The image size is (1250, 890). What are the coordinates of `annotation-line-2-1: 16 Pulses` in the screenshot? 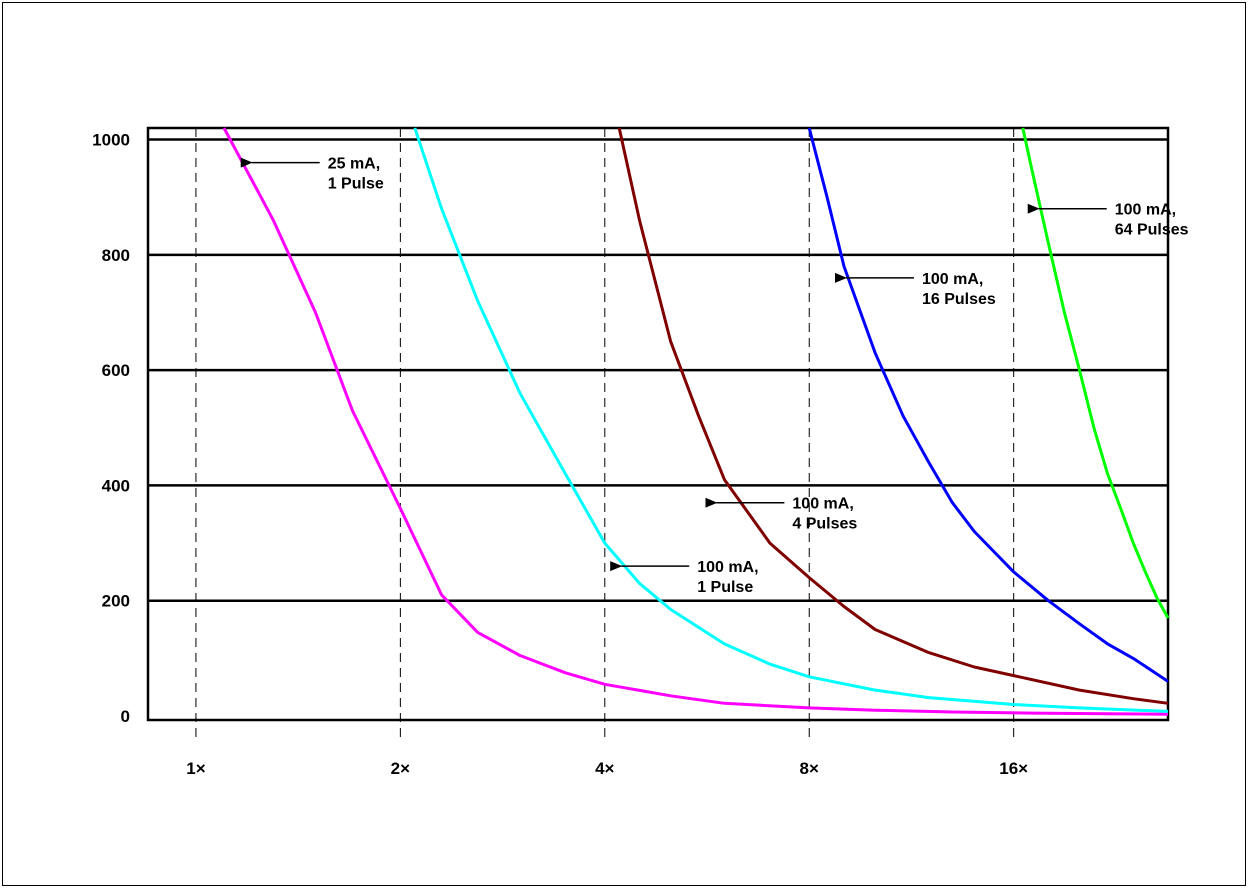 It's located at (959, 299).